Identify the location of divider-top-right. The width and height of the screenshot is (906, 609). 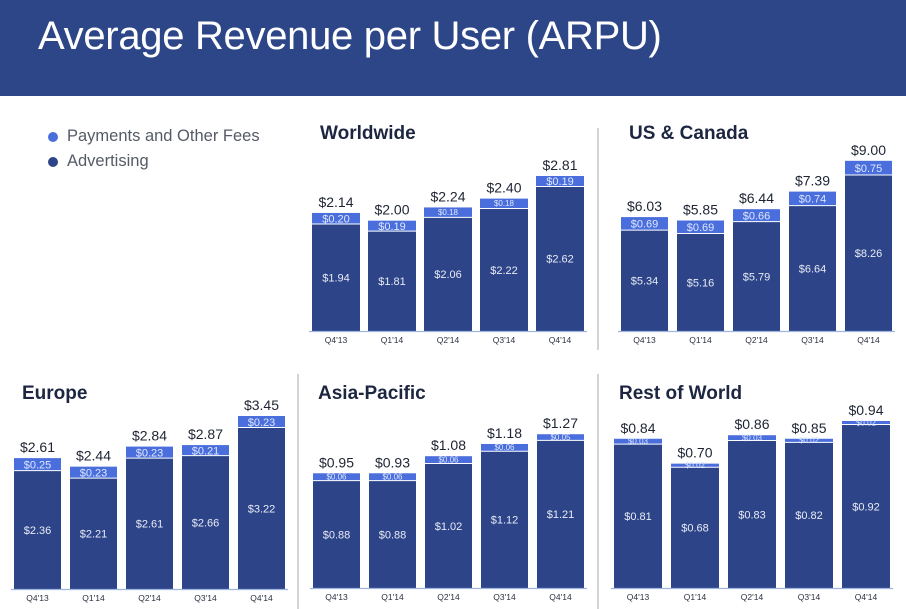
(598, 239).